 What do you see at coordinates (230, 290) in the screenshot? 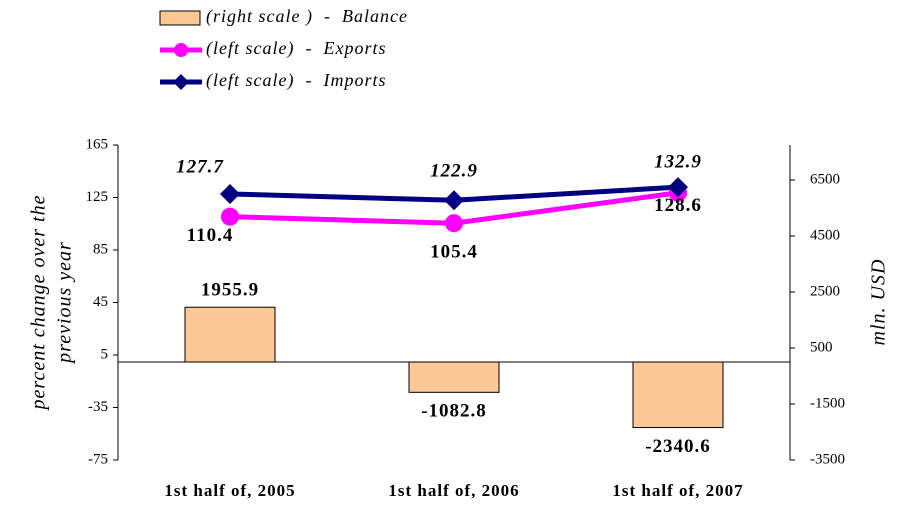
I see `data-label: 1955.9` at bounding box center [230, 290].